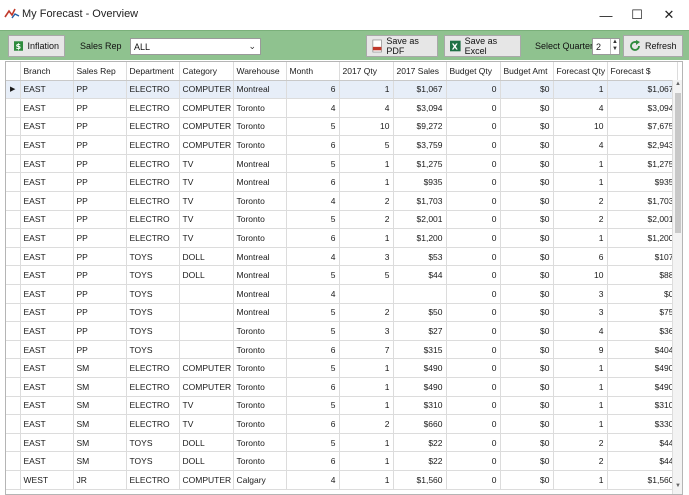  Describe the element at coordinates (260, 480) in the screenshot. I see `table-cell: Calgary` at that location.